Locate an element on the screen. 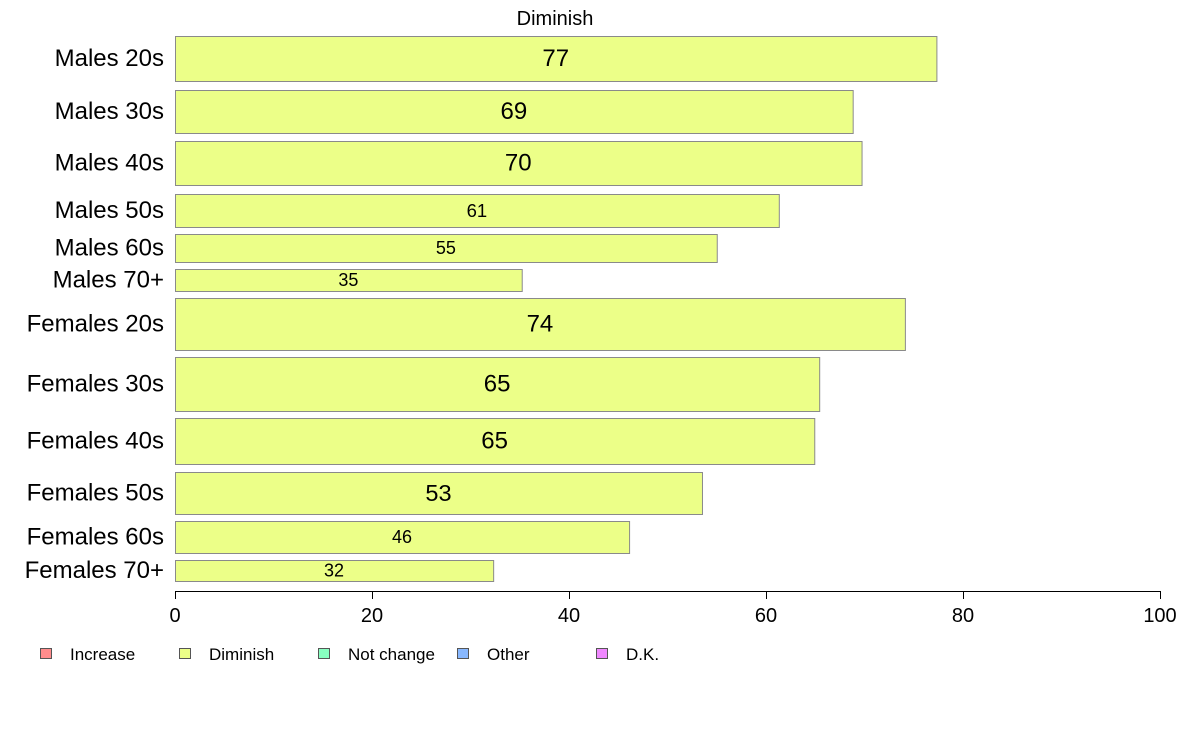  data-label-males-60s: 55 is located at coordinates (446, 248).